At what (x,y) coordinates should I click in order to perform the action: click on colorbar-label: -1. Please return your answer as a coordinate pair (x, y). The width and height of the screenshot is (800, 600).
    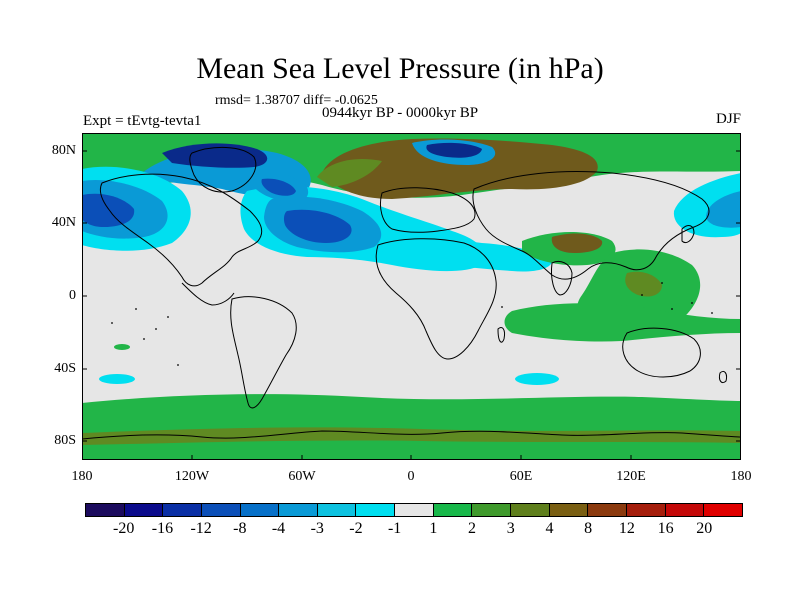
    Looking at the image, I should click on (394, 528).